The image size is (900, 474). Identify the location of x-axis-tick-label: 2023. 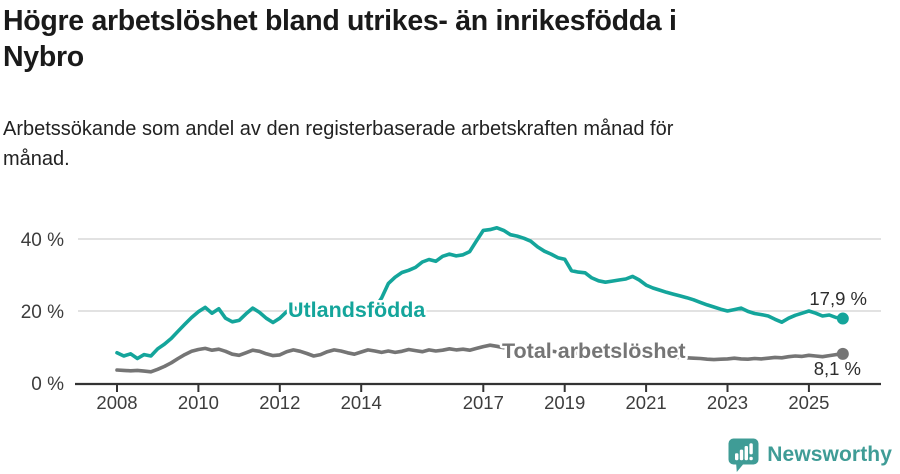
(727, 402).